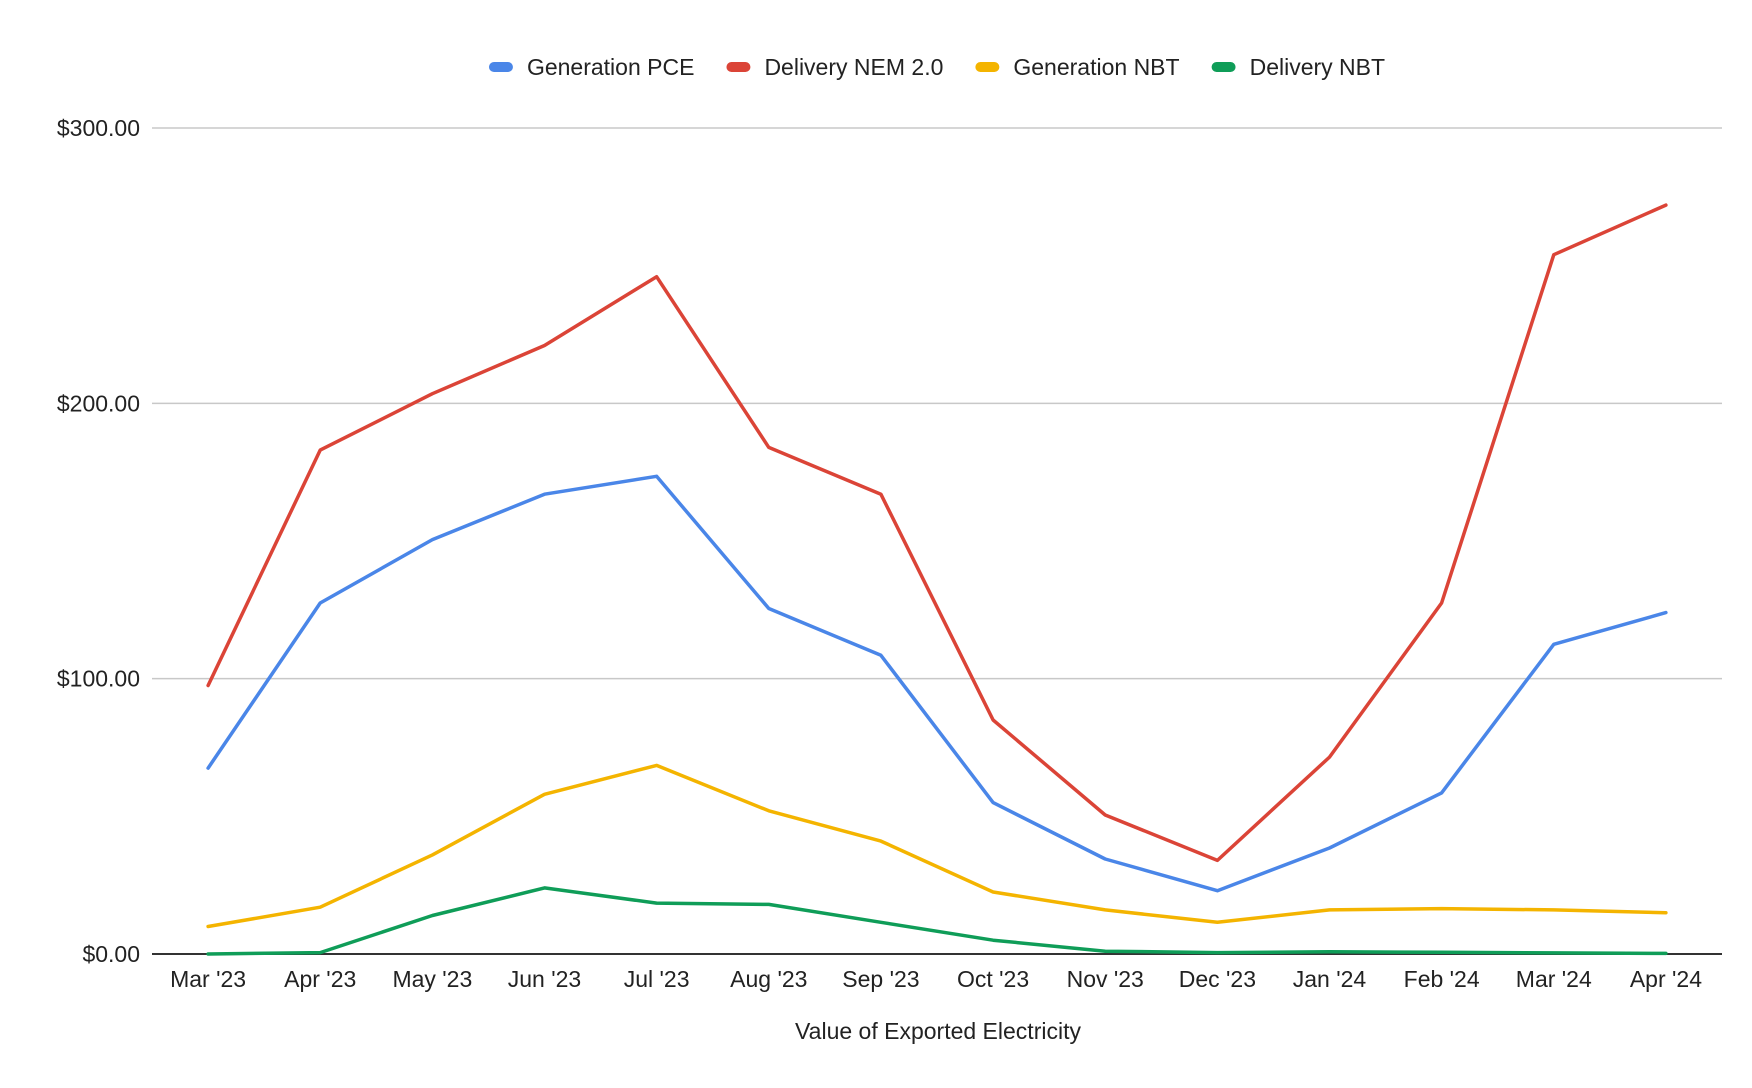 The image size is (1752, 1088). I want to click on x-tick-label: Mar '23, so click(208, 979).